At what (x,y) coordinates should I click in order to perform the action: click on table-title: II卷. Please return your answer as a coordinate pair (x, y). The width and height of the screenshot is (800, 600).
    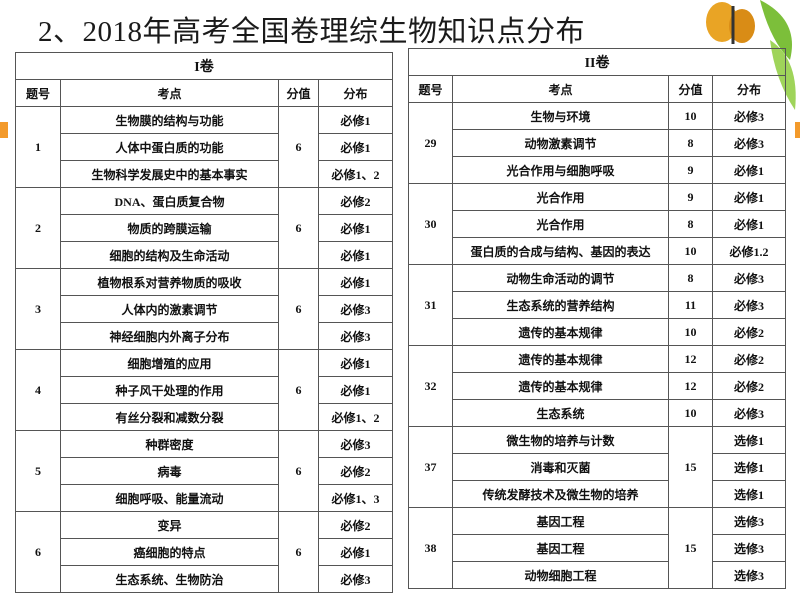
    Looking at the image, I should click on (597, 62).